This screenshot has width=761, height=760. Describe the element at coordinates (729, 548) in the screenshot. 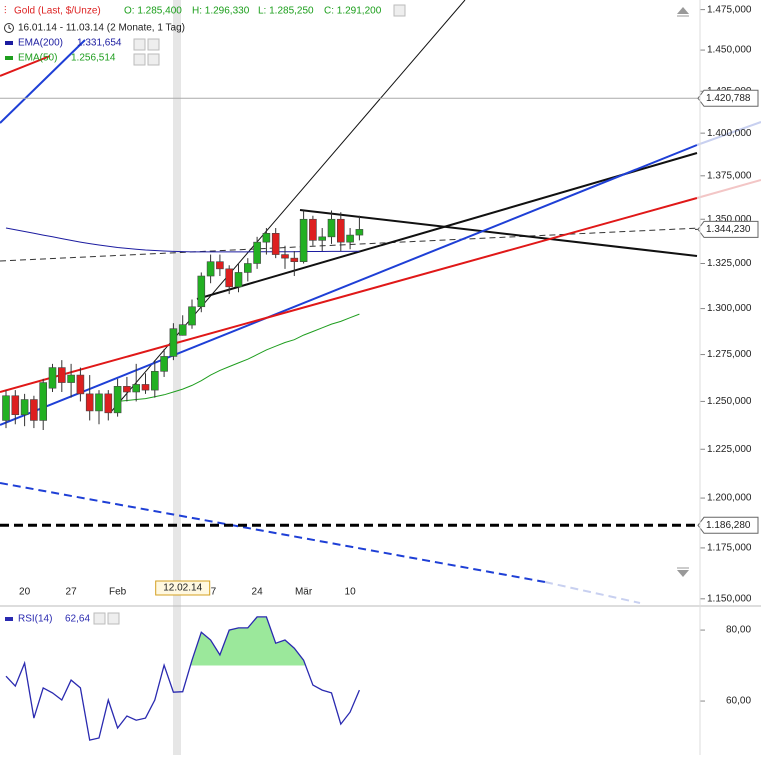

I see `y-tick-label: 1.175,000` at that location.